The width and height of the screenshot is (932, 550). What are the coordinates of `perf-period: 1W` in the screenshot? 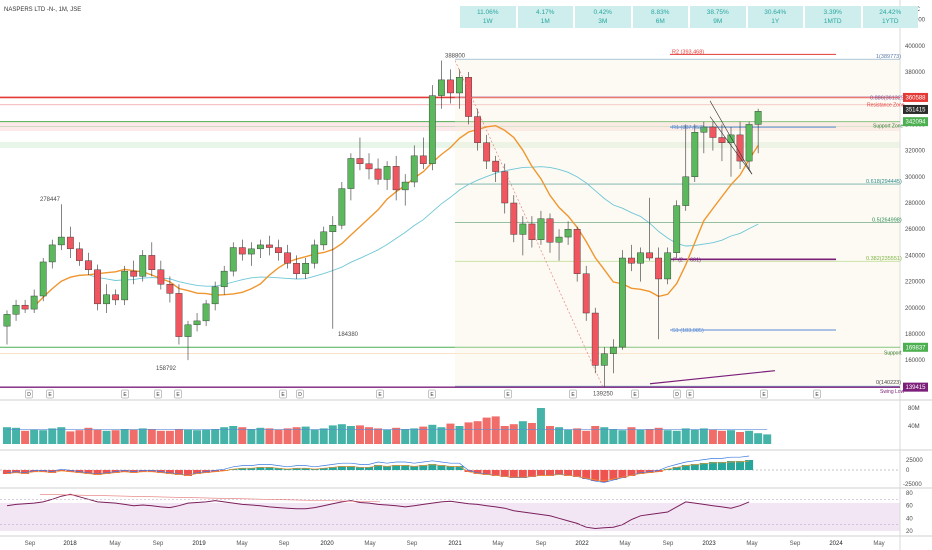 It's located at (487, 21).